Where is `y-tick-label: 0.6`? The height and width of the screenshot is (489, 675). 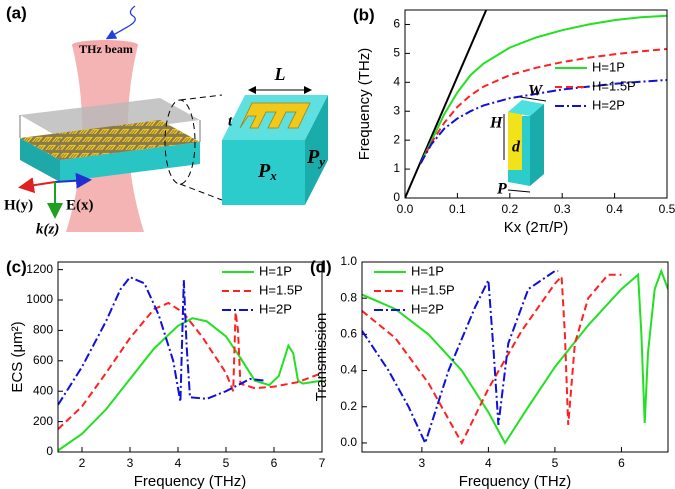 y-tick-label: 0.6 is located at coordinates (348, 334).